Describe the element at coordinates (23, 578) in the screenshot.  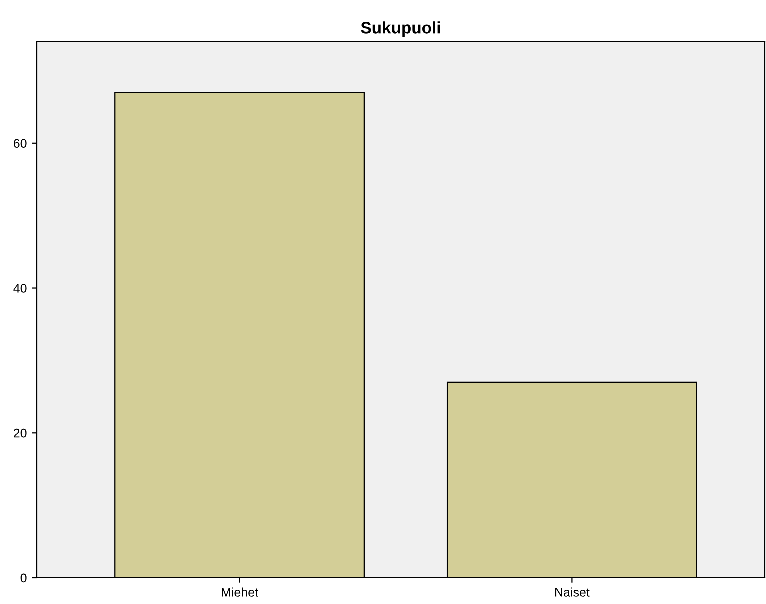
I see `y-tick-label: 0` at that location.